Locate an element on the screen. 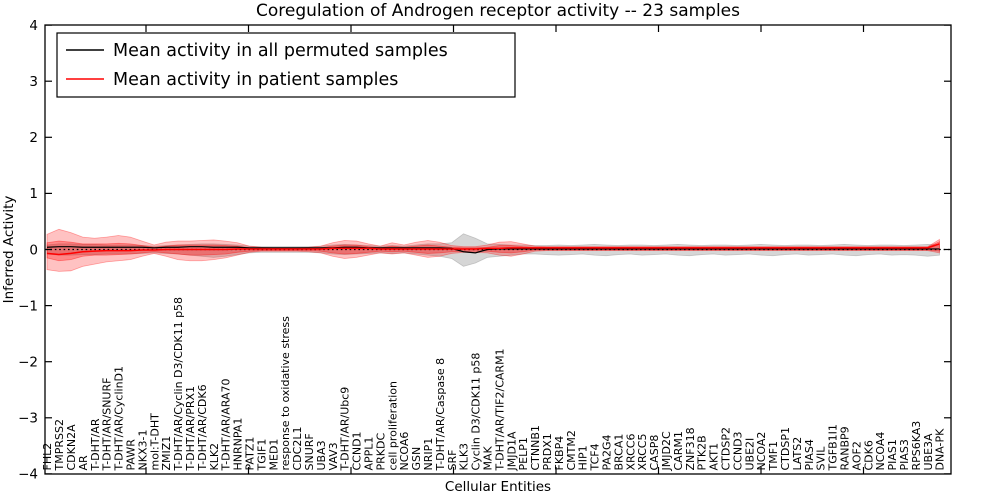  x-category-label: LATS2 is located at coordinates (797, 454).